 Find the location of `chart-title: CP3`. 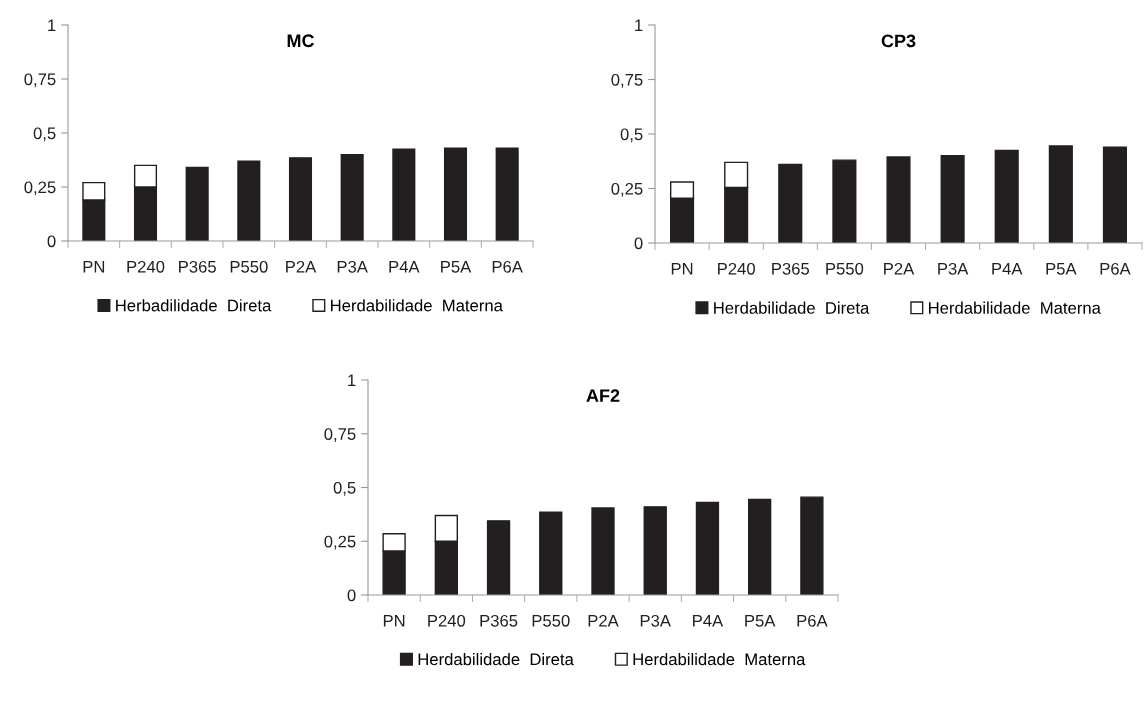

chart-title: CP3 is located at coordinates (898, 41).